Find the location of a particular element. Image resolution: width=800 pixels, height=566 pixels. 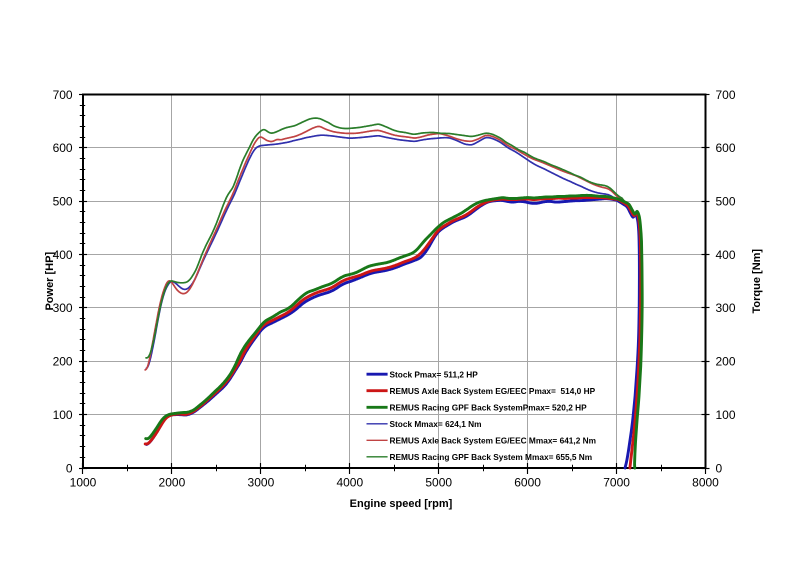

svg-text: Stock Mmax= 624,1 Nm is located at coordinates (436, 424).